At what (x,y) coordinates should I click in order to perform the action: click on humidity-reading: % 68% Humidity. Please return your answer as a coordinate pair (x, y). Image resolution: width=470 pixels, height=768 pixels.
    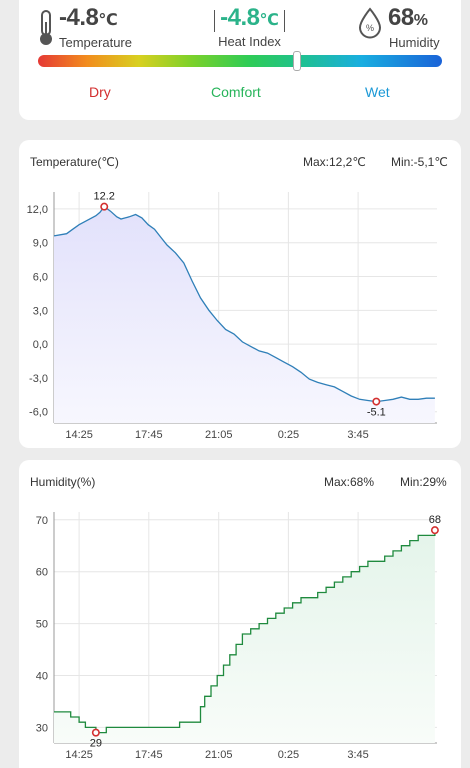
    Looking at the image, I should click on (409, 29).